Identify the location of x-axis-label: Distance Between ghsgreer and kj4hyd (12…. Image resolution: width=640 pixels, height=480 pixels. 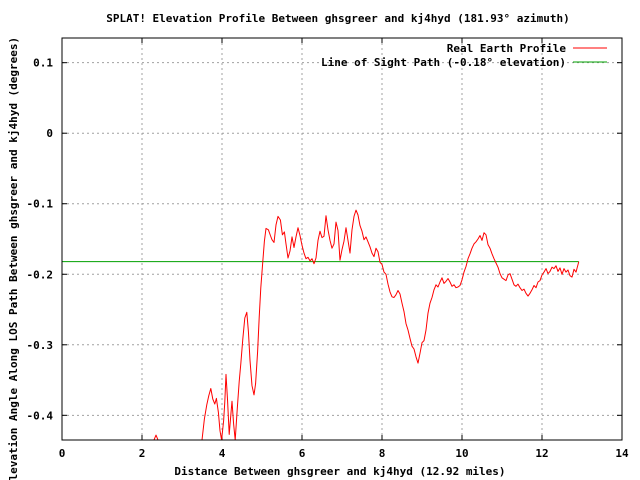
(339, 471).